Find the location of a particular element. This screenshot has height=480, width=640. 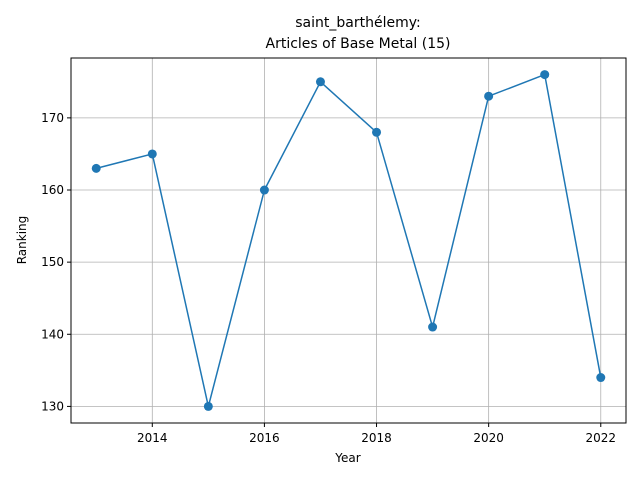

chart-title: saint_barthélemy: is located at coordinates (357, 23).